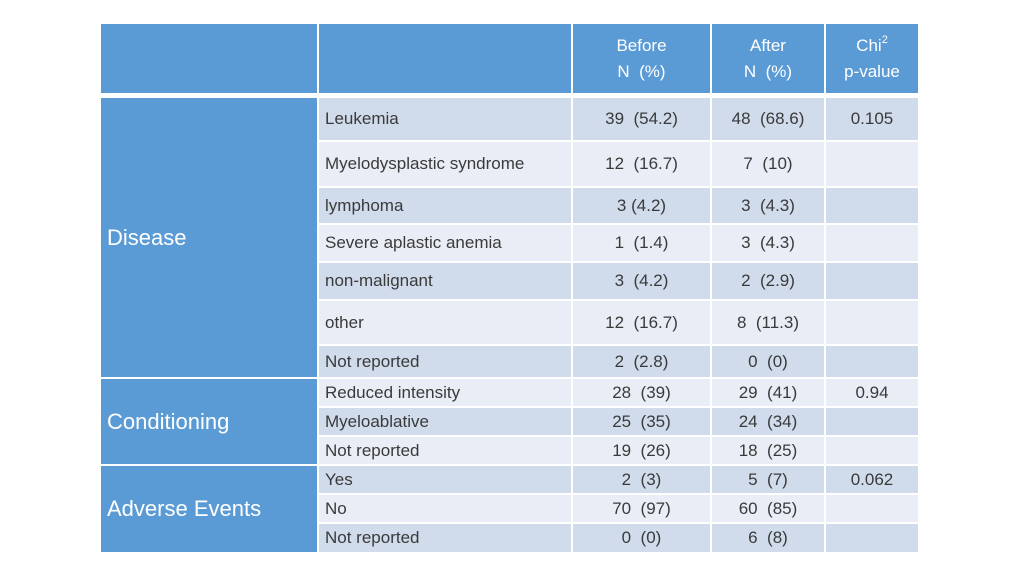 The width and height of the screenshot is (1024, 576). What do you see at coordinates (372, 537) in the screenshot?
I see `row-13-label: Not reported` at bounding box center [372, 537].